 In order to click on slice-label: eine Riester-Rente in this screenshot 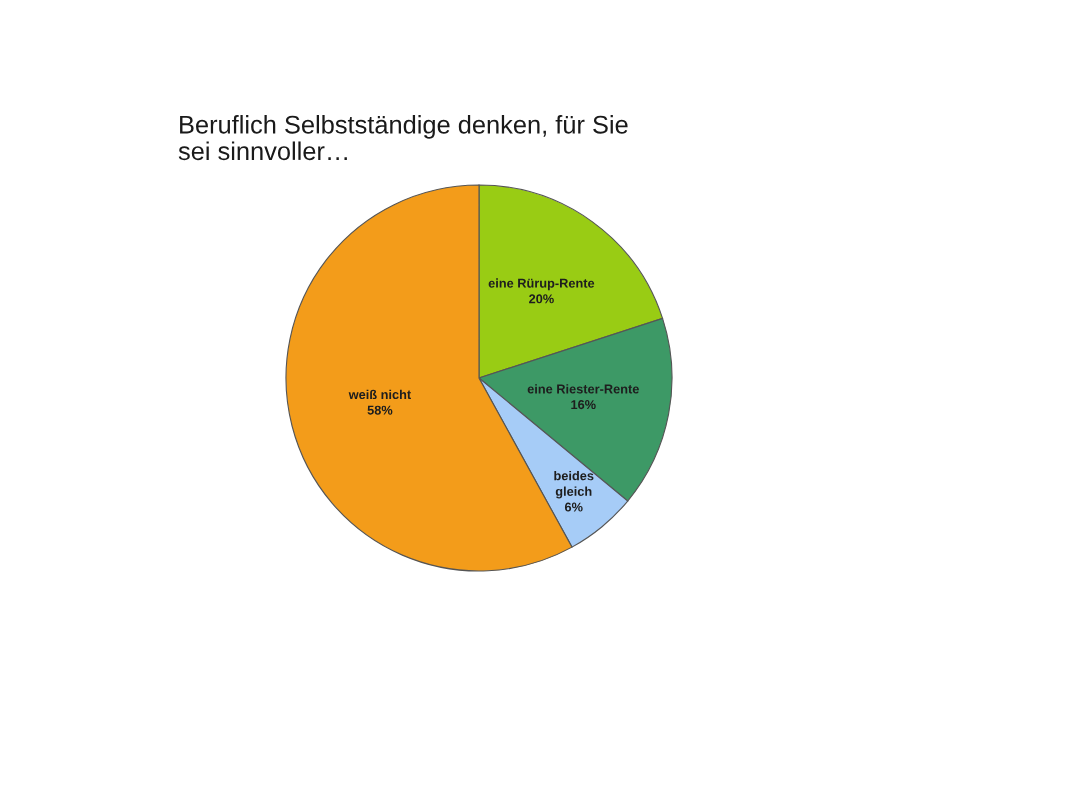, I will do `click(583, 389)`.